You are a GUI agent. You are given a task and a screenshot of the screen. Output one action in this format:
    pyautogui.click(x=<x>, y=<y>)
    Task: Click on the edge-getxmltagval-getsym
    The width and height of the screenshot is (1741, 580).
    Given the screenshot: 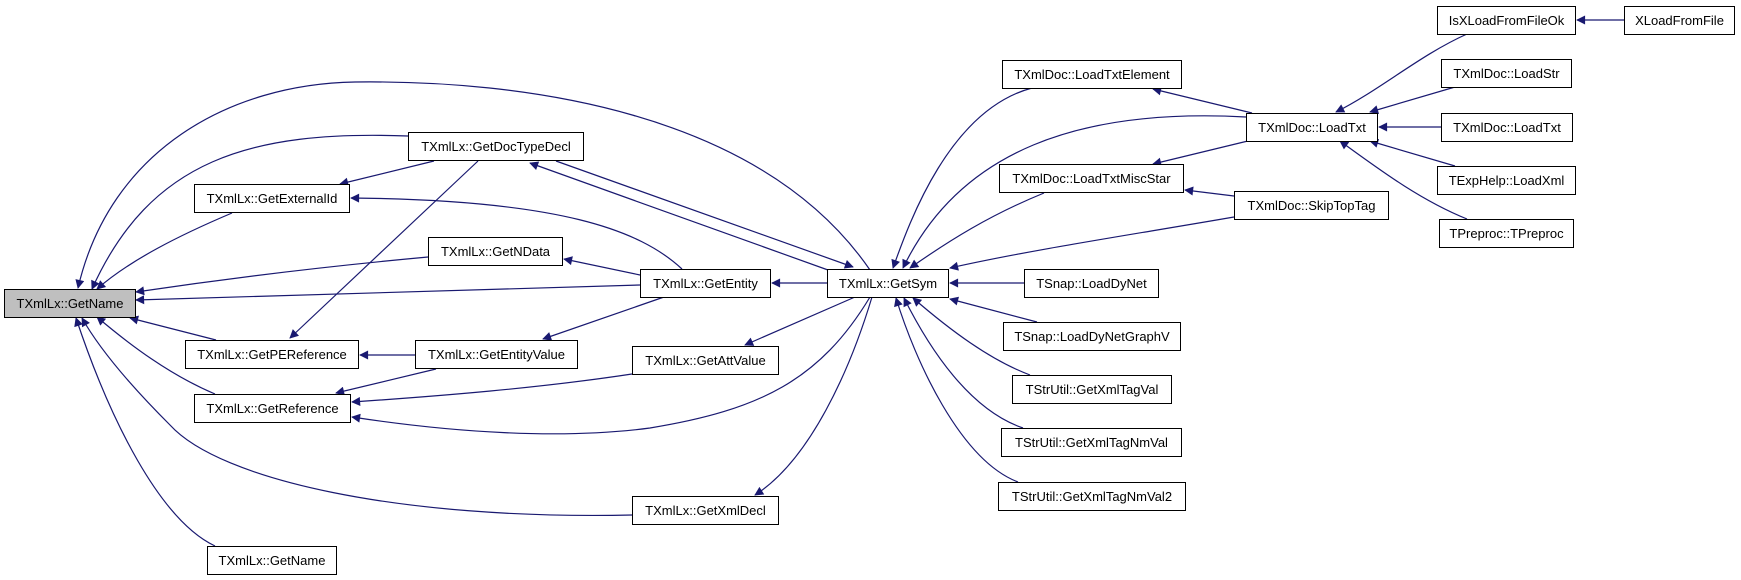 What is the action you would take?
    pyautogui.click(x=971, y=336)
    